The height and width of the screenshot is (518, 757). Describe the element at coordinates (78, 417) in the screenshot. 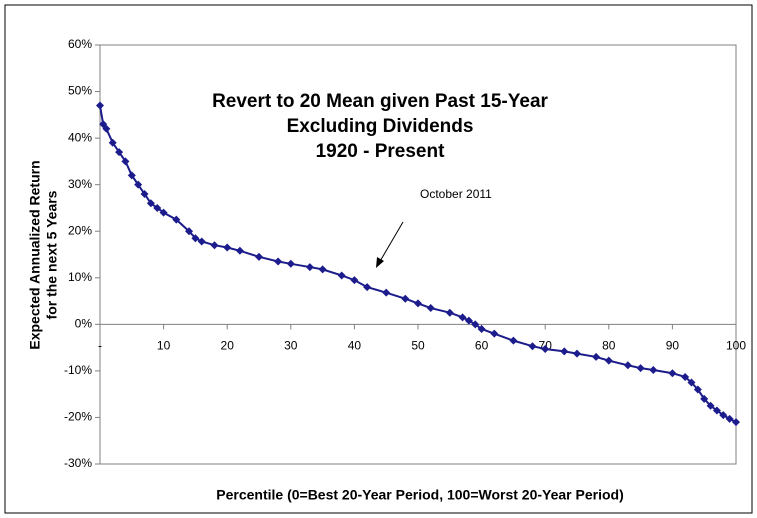

I see `y-tick-label: -20%` at that location.